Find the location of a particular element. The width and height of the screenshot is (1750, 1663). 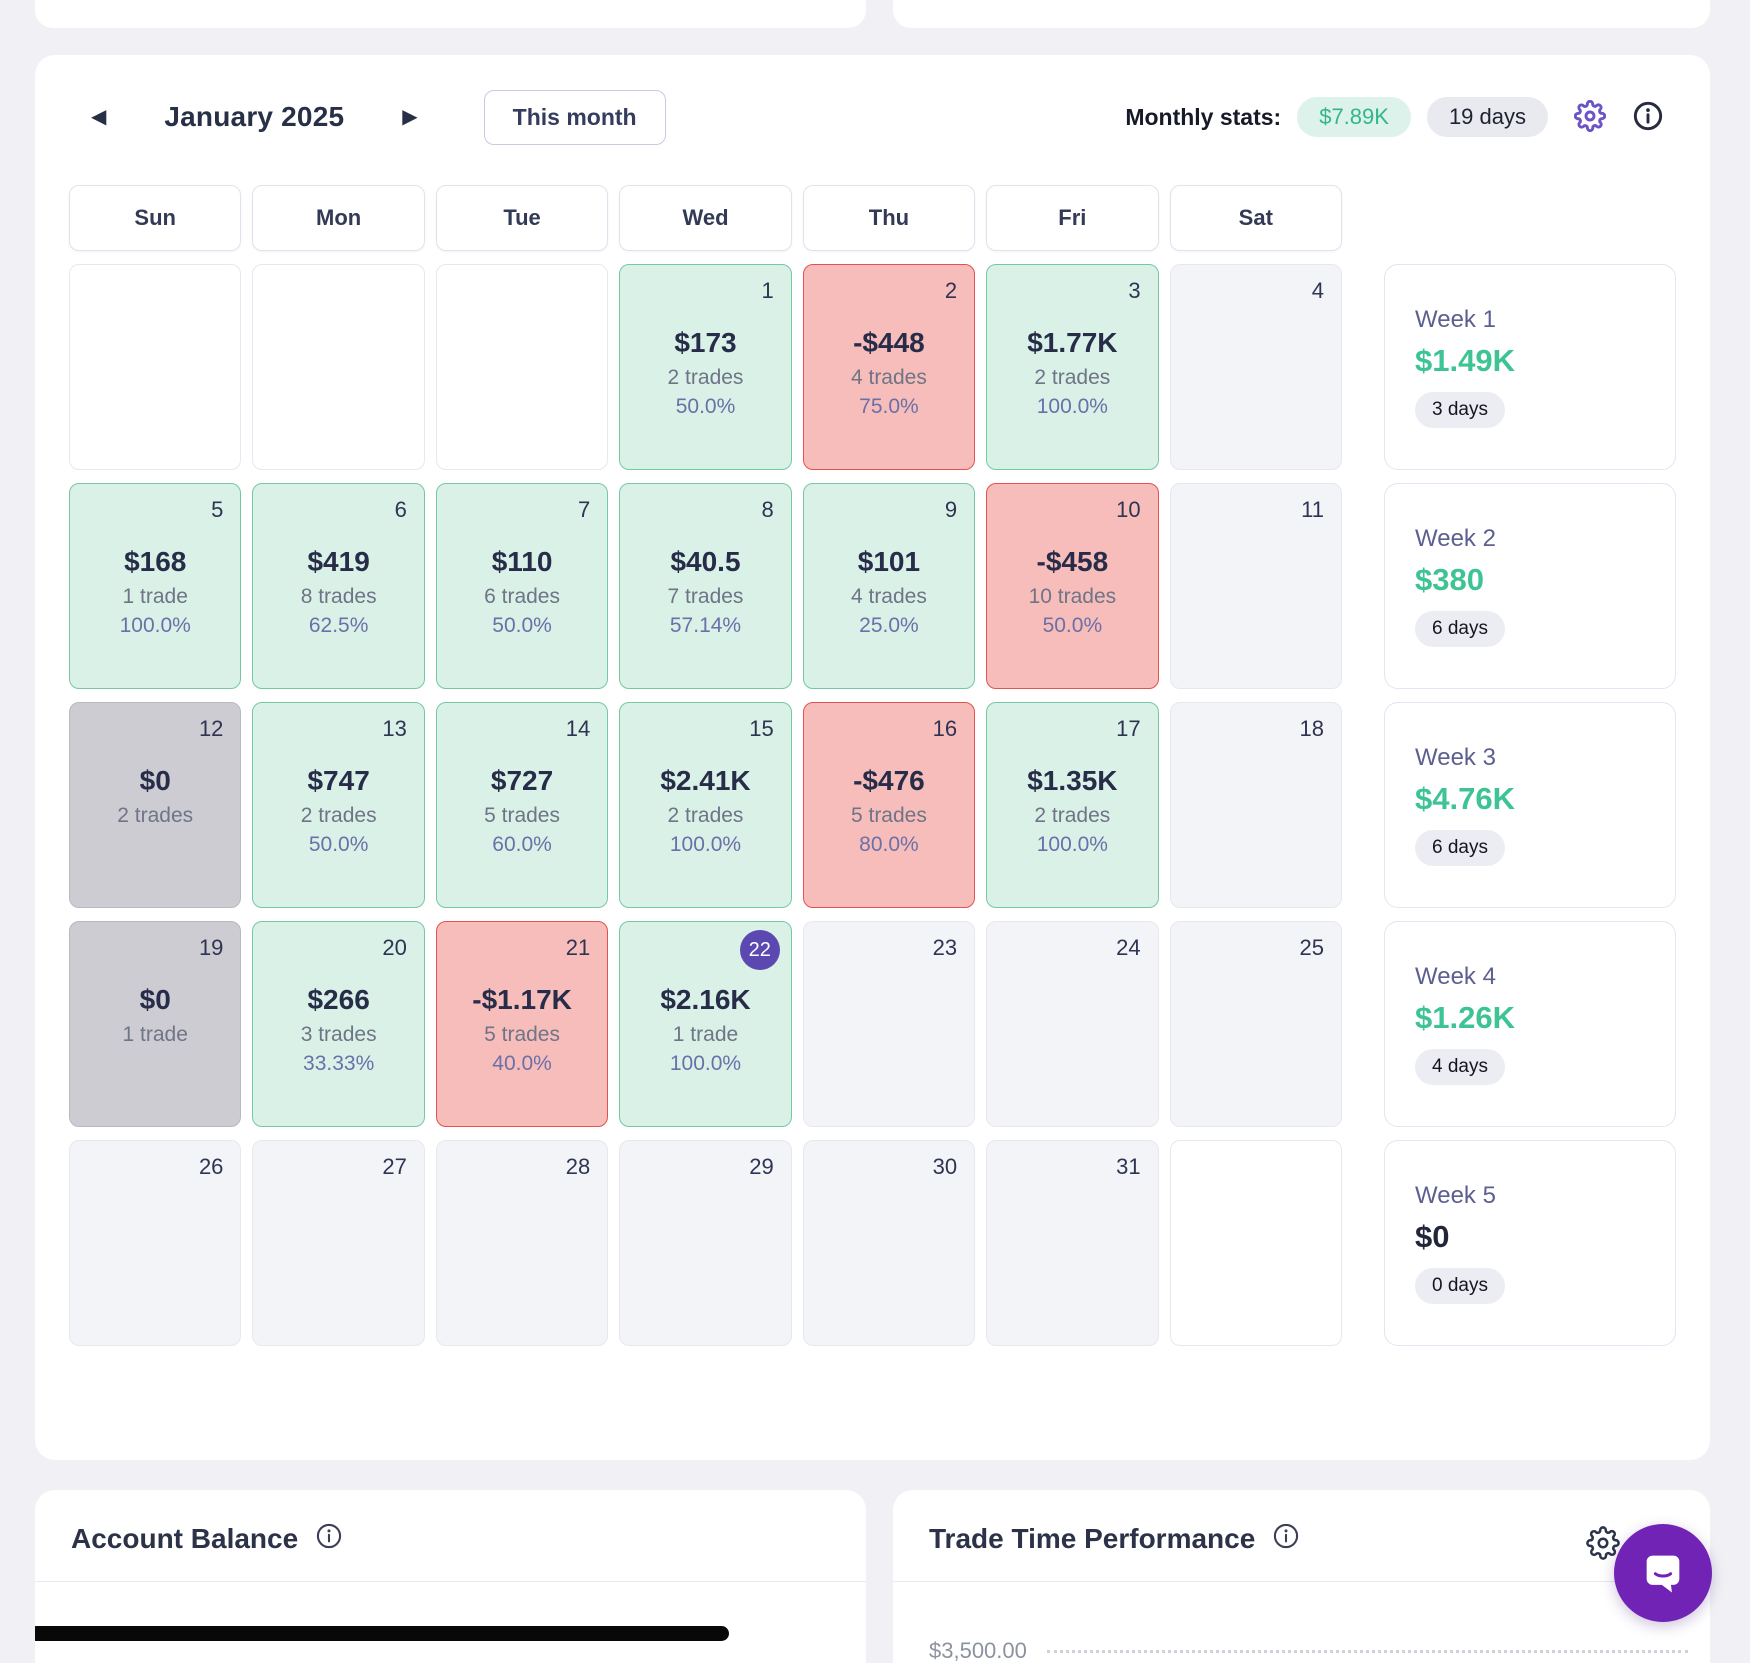

this-month-button: This month is located at coordinates (574, 117).